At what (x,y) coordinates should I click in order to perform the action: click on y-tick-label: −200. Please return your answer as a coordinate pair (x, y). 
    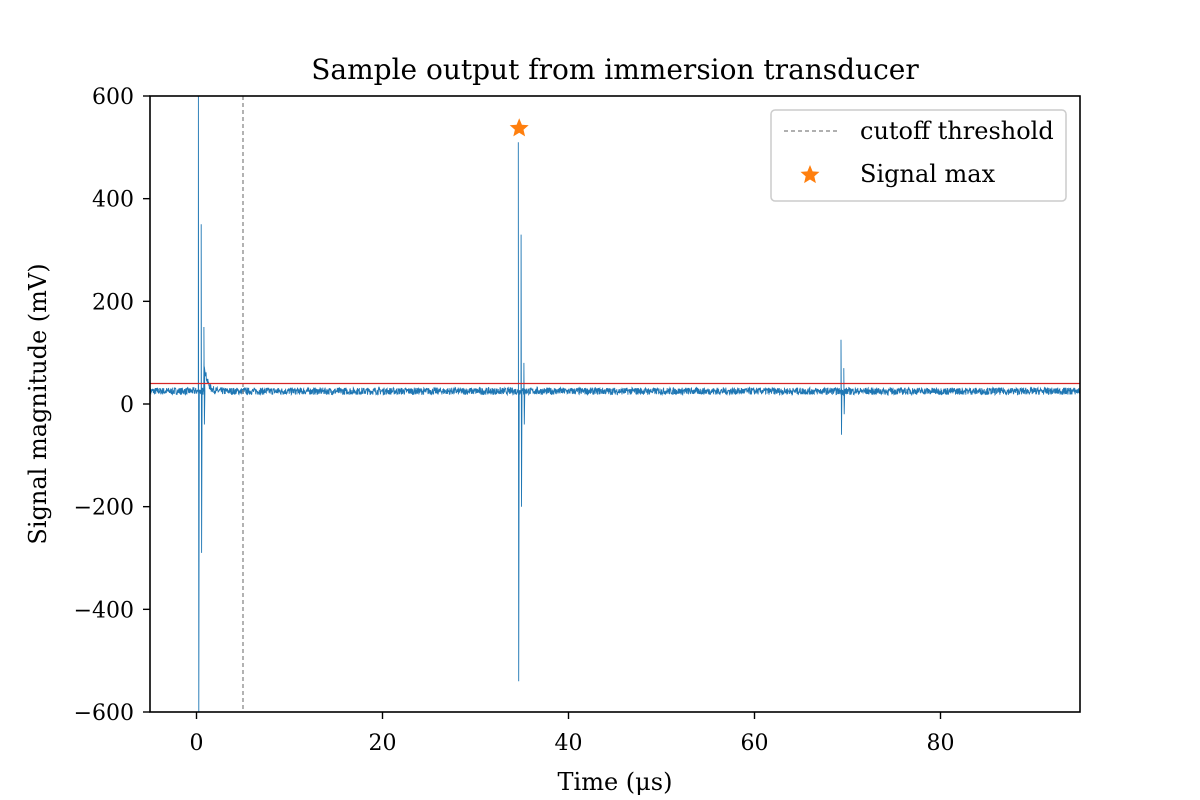
    Looking at the image, I should click on (104, 508).